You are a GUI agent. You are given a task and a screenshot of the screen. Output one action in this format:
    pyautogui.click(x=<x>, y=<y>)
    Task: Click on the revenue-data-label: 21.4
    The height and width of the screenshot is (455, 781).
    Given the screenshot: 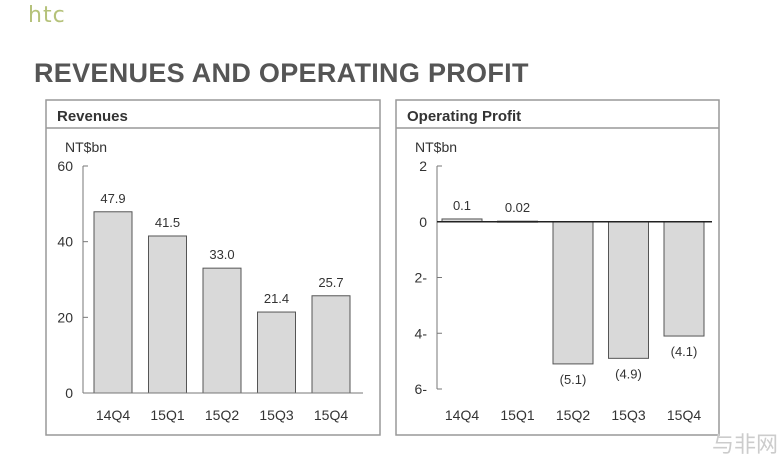 What is the action you would take?
    pyautogui.click(x=276, y=298)
    